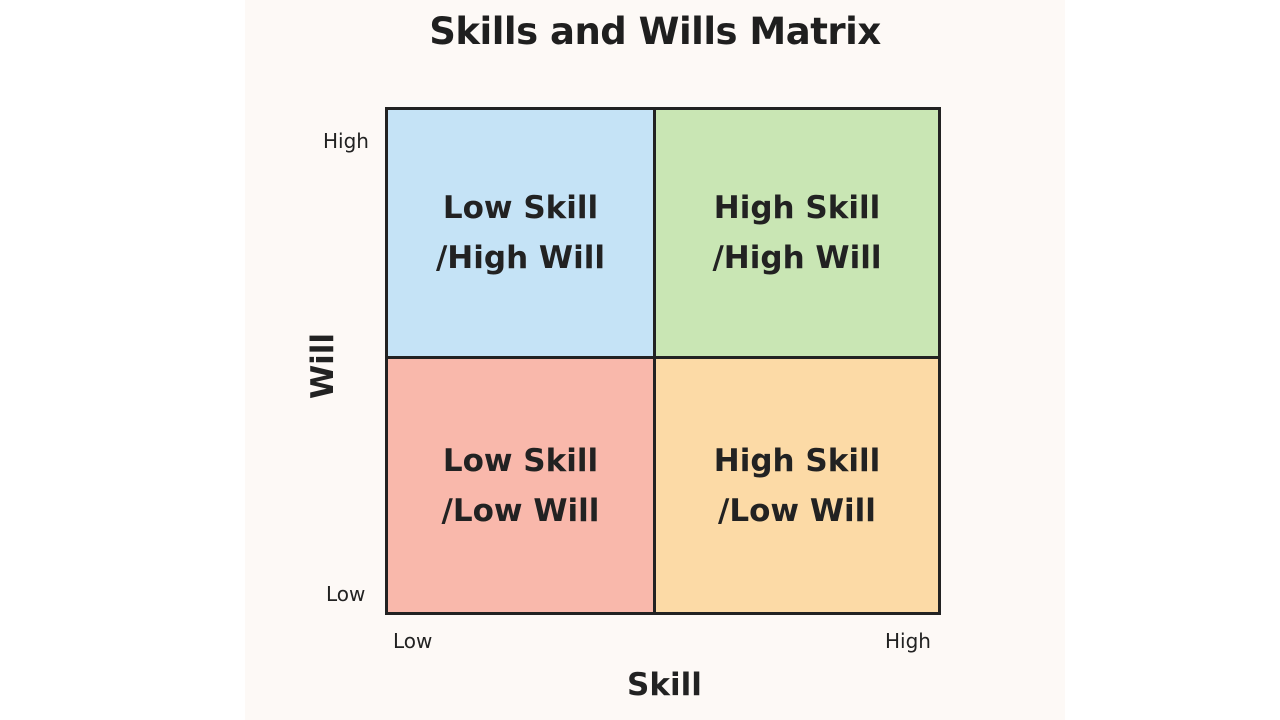  I want to click on quadrant-high-skill-high-will: High Skill/High Will, so click(797, 234).